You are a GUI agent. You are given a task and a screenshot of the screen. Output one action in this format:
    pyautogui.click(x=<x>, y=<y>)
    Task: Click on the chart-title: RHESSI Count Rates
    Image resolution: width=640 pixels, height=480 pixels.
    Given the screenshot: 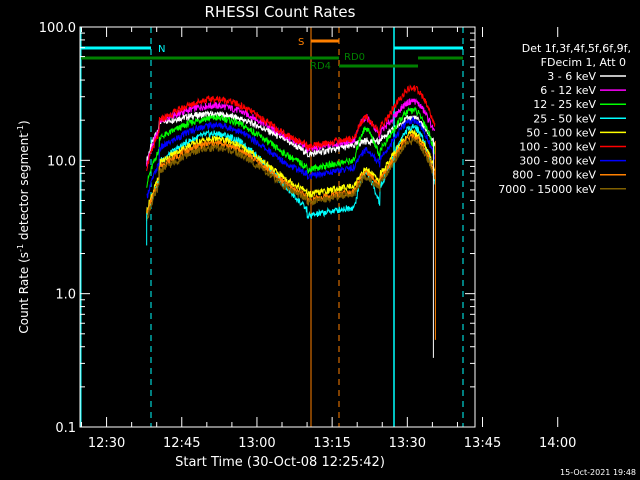 What is the action you would take?
    pyautogui.click(x=280, y=12)
    